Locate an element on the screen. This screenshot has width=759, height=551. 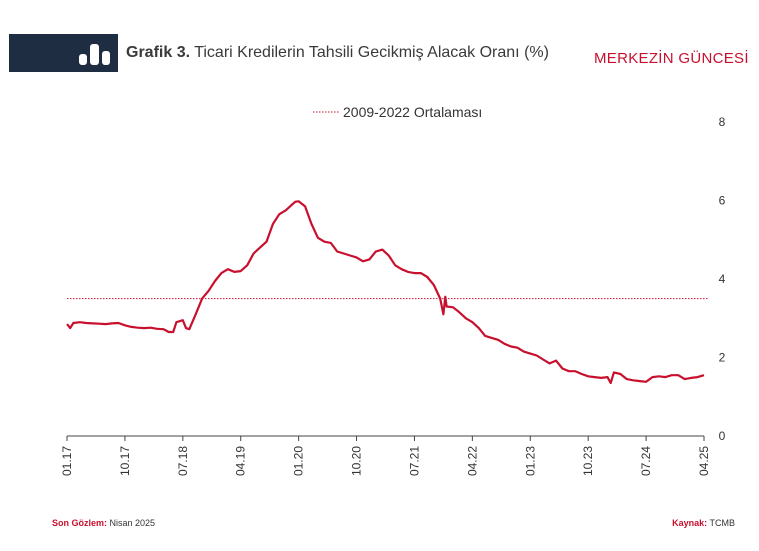
x-tick-label: 01.23 is located at coordinates (530, 461).